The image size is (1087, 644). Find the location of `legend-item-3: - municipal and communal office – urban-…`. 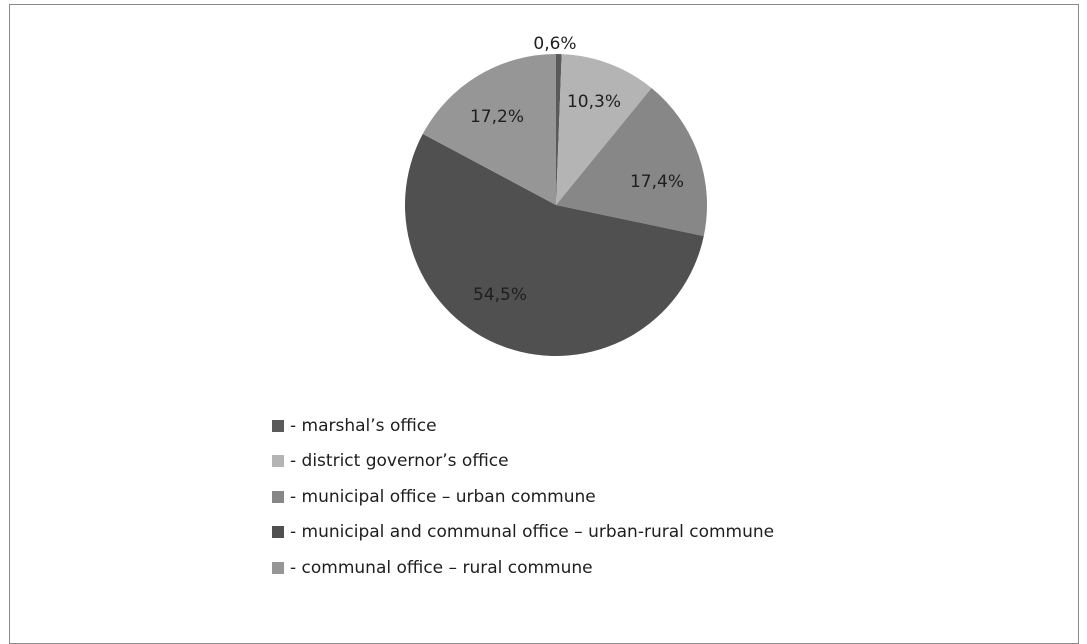

legend-item-3: - municipal and communal office – urban-… is located at coordinates (523, 533).